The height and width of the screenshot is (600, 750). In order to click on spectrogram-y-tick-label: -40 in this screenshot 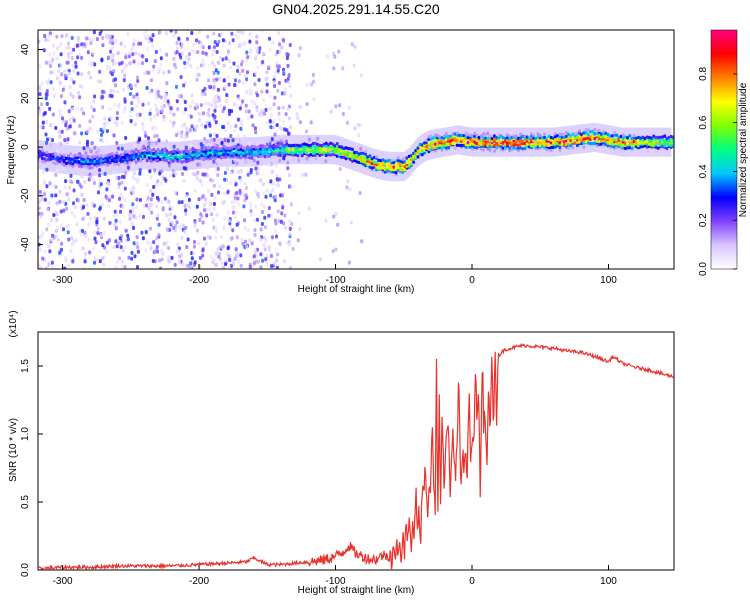, I will do `click(25, 244)`.